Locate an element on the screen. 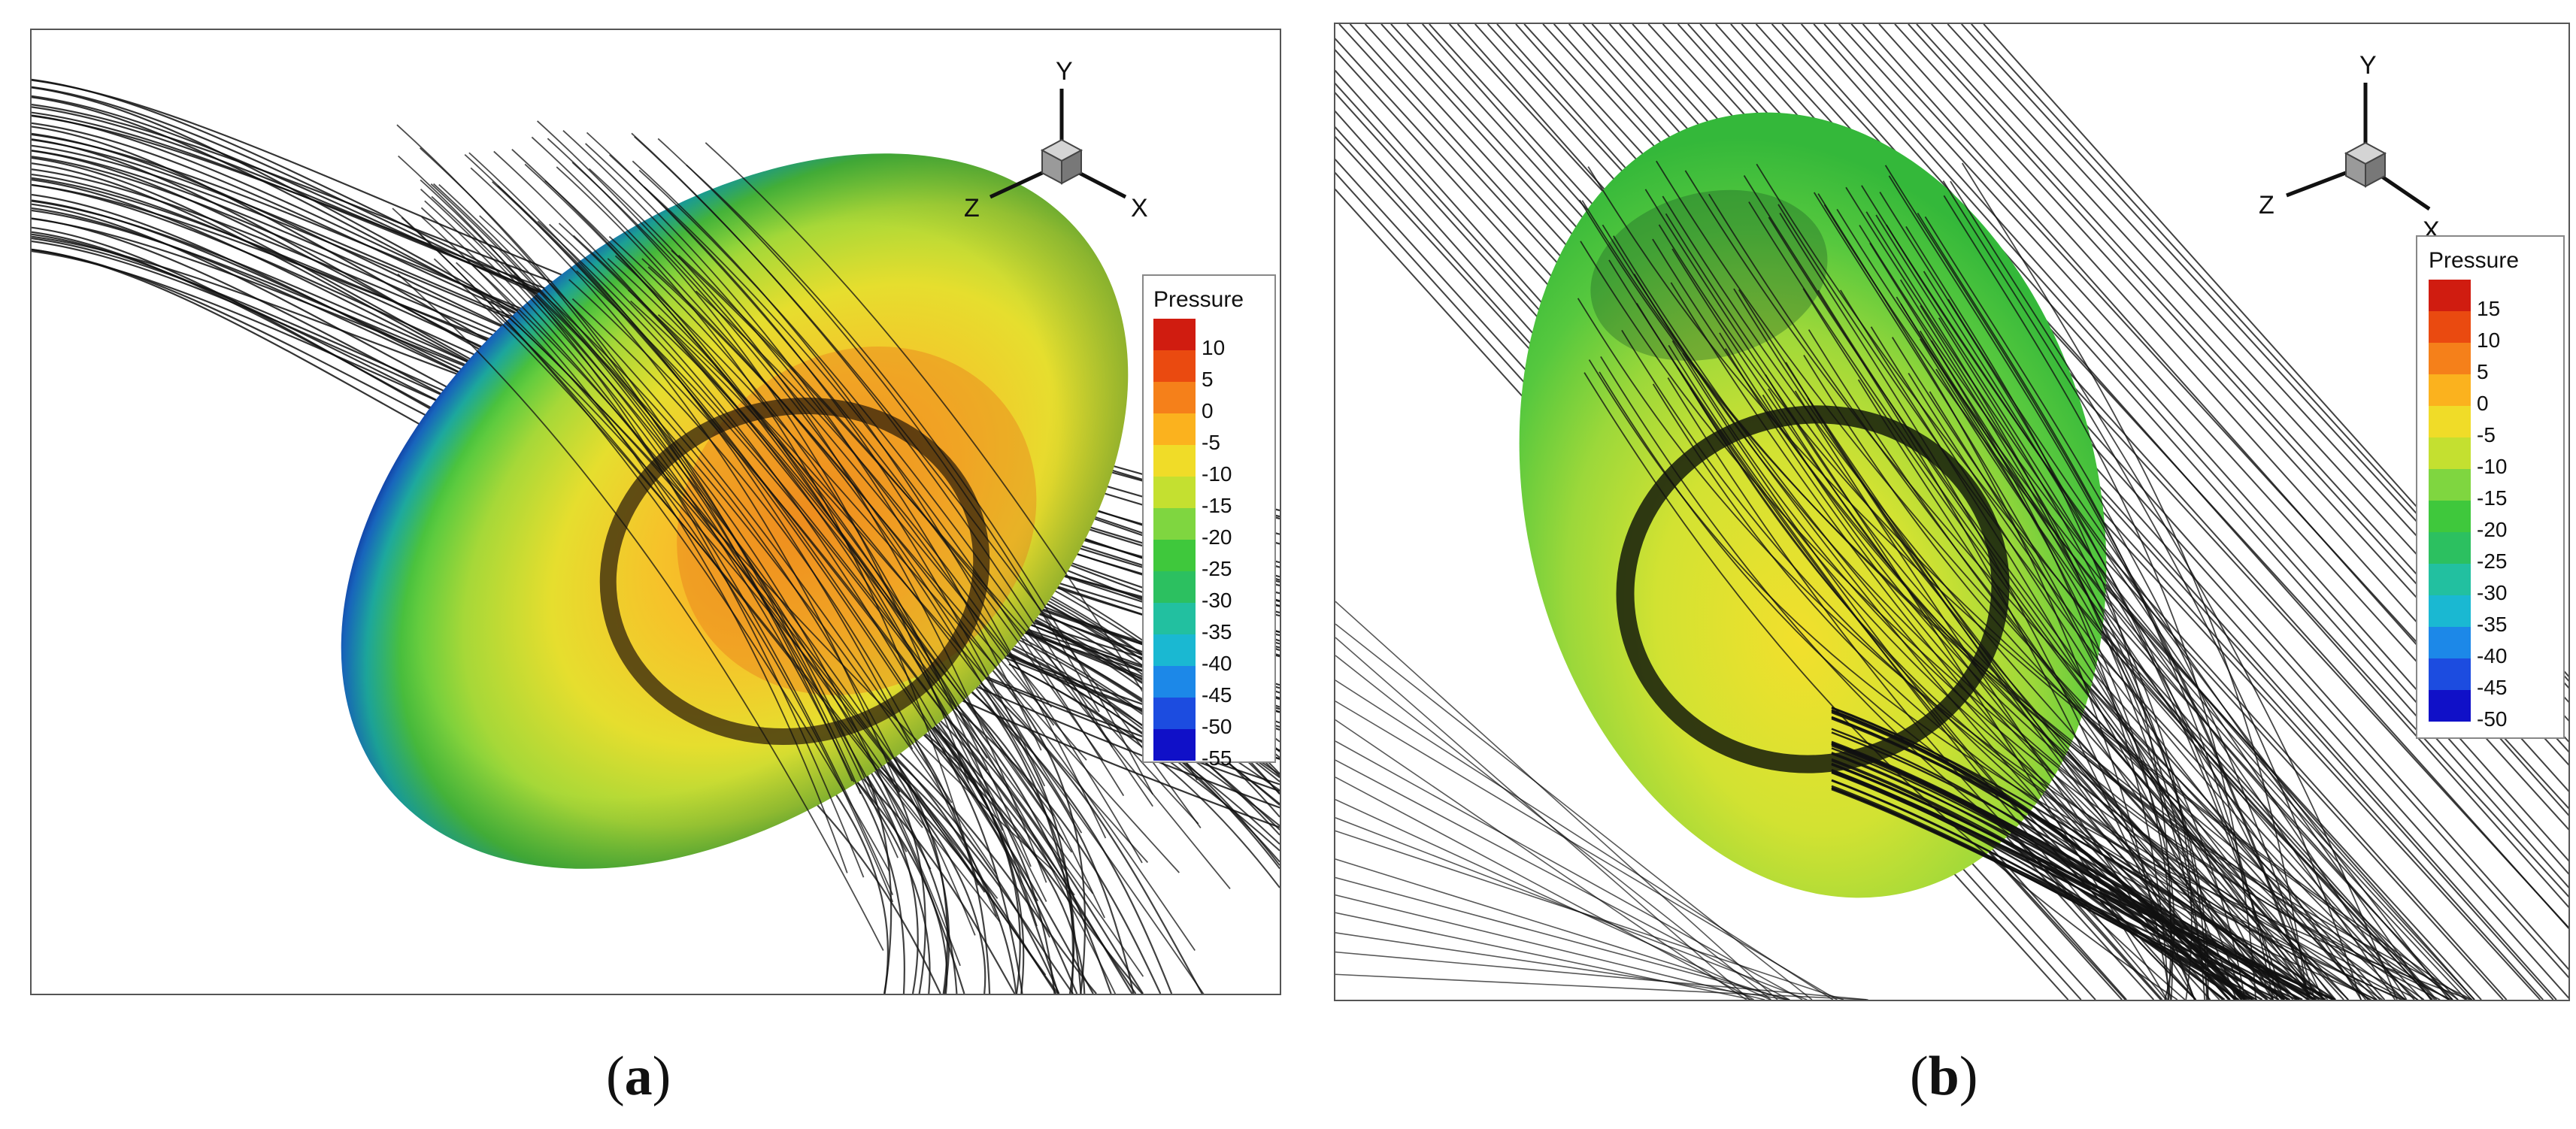 The width and height of the screenshot is (2576, 1129). colorbar-tick-label: -20 is located at coordinates (1217, 537).